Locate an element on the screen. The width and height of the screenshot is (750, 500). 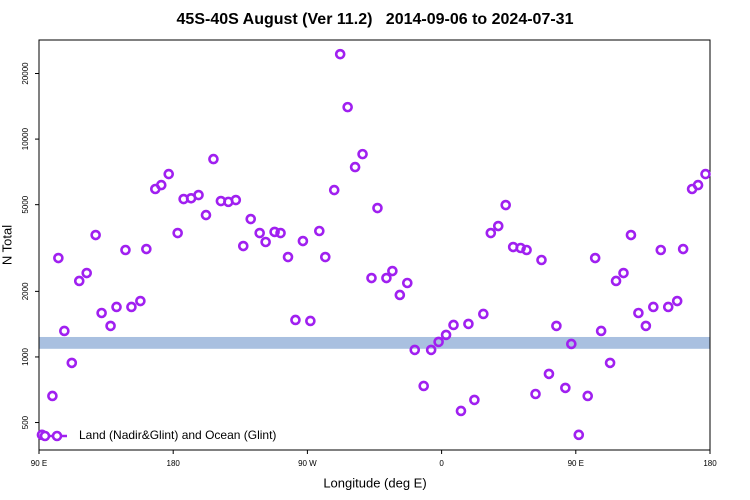
y-tick-label: 20000 is located at coordinates (25, 73).